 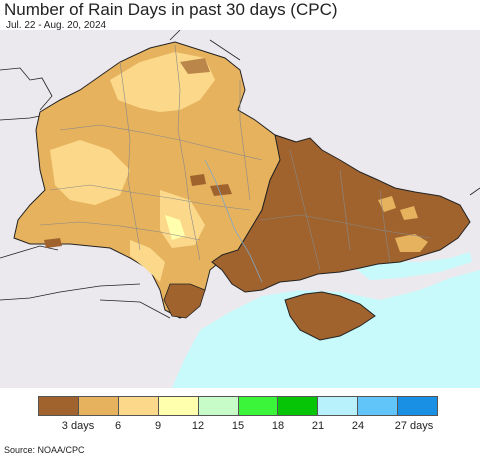 What do you see at coordinates (358, 426) in the screenshot?
I see `legend-tick: 24` at bounding box center [358, 426].